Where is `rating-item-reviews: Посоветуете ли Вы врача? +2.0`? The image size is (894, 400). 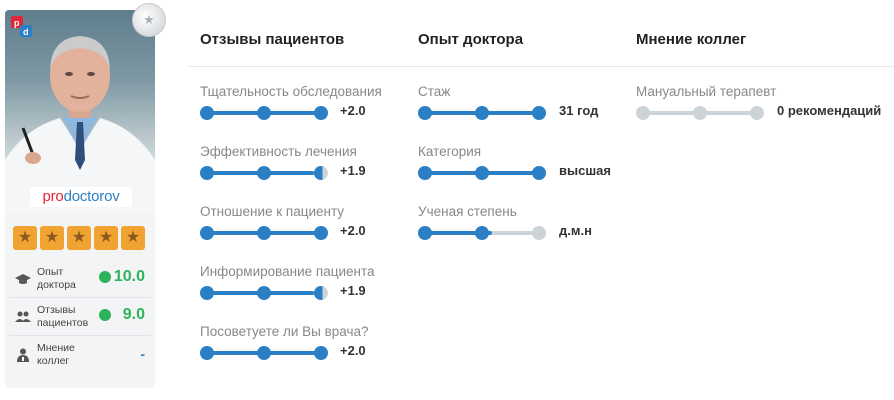 rating-item-reviews: Посоветуете ли Вы врача? +2.0 is located at coordinates (284, 342).